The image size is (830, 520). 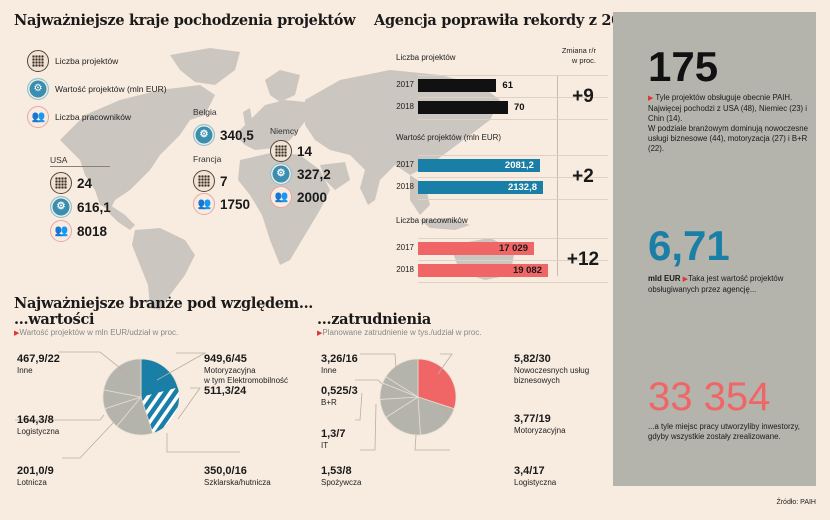 I want to click on map-scandinavia, so click(x=282, y=86).